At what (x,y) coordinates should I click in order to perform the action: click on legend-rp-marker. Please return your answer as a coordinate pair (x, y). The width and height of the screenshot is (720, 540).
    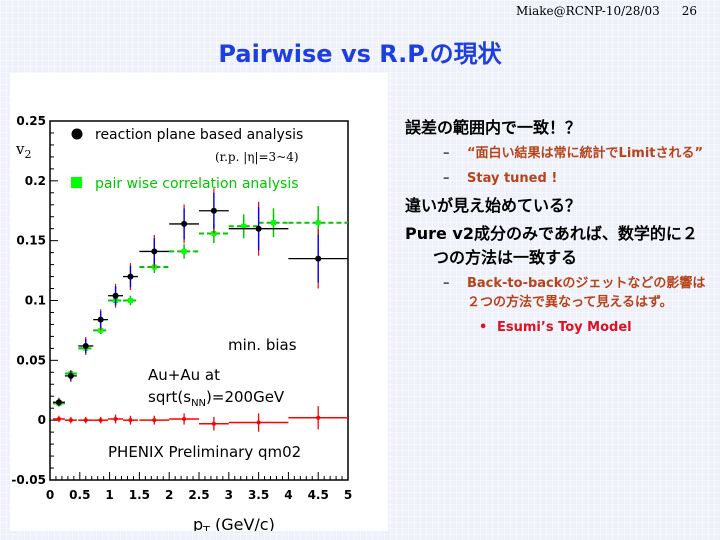
    Looking at the image, I should click on (77, 134).